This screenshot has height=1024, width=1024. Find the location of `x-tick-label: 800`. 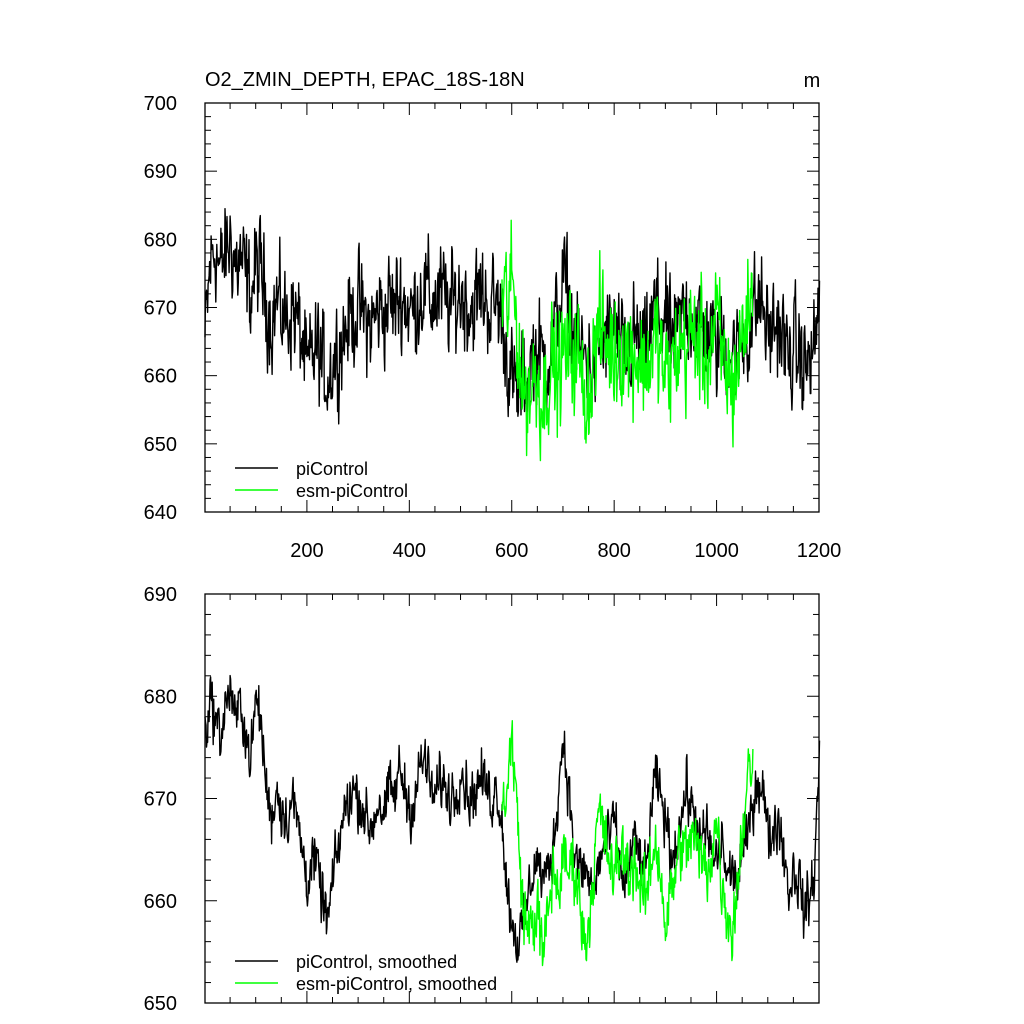

x-tick-label: 800 is located at coordinates (613, 551).